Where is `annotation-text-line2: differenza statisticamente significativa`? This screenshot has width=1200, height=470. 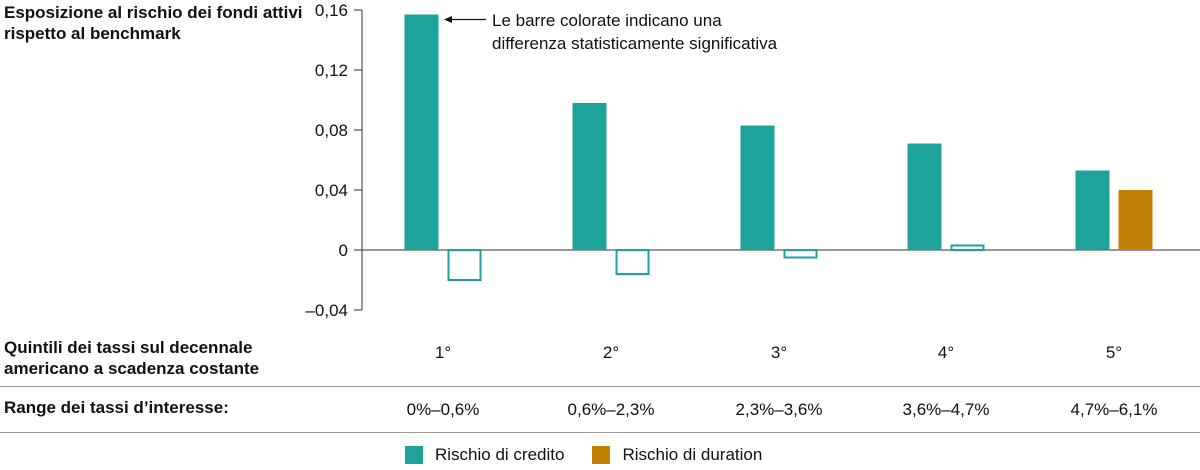 annotation-text-line2: differenza statisticamente significativa is located at coordinates (635, 43).